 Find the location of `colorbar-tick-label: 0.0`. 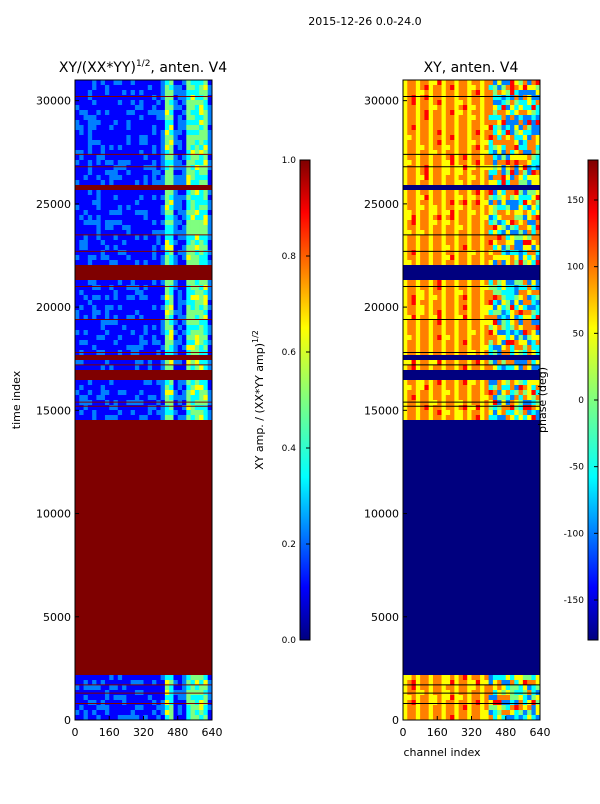

colorbar-tick-label: 0.0 is located at coordinates (289, 641).